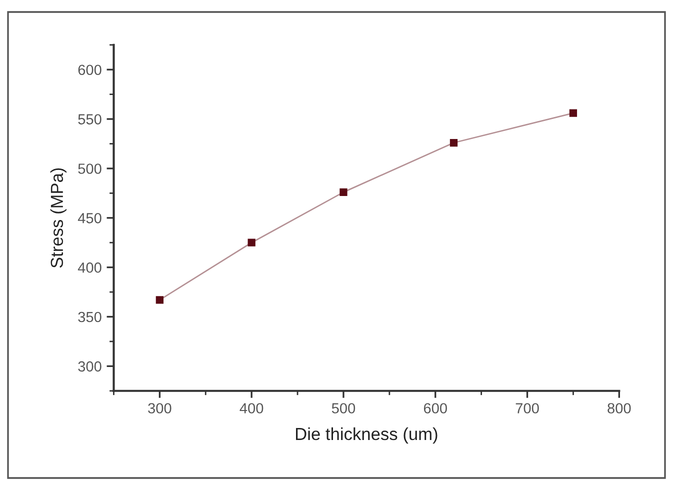  Describe the element at coordinates (90, 317) in the screenshot. I see `y-tick-label: 350` at that location.